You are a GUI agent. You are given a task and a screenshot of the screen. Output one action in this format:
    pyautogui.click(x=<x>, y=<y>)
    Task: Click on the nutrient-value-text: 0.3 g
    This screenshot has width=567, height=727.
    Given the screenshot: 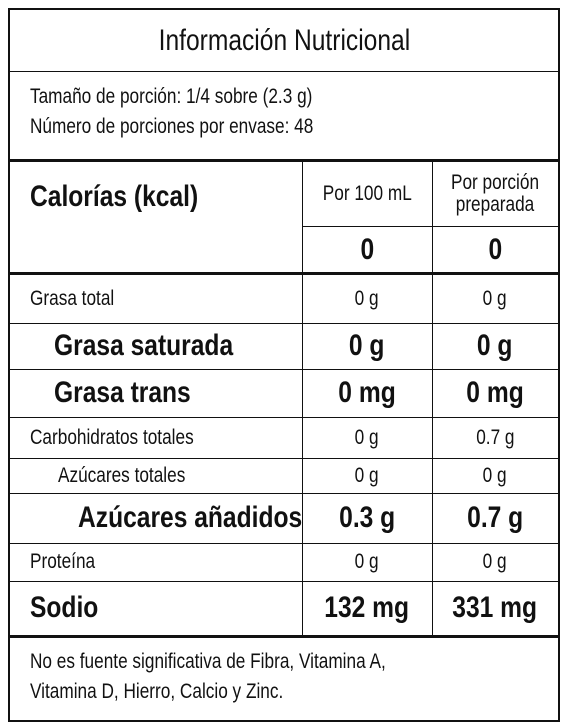 What is the action you would take?
    pyautogui.click(x=367, y=517)
    